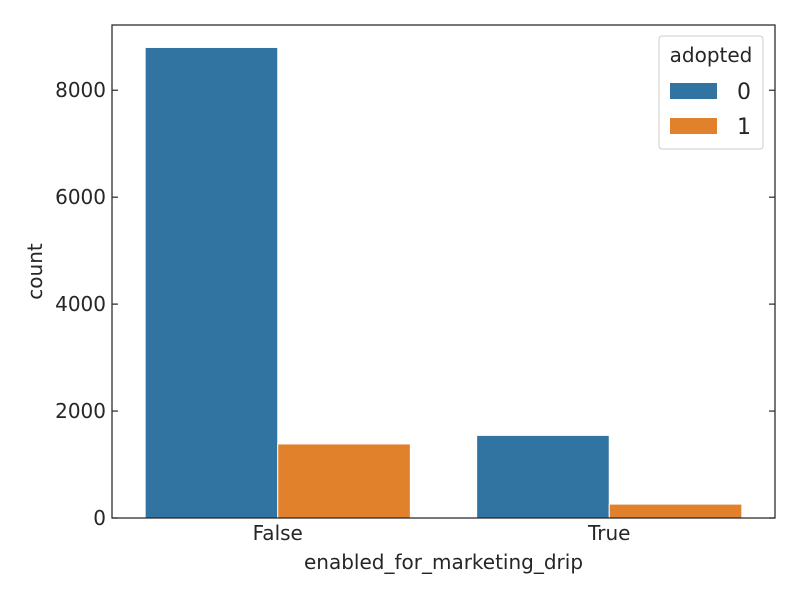  What do you see at coordinates (99, 518) in the screenshot?
I see `y-tick-label: 0` at bounding box center [99, 518].